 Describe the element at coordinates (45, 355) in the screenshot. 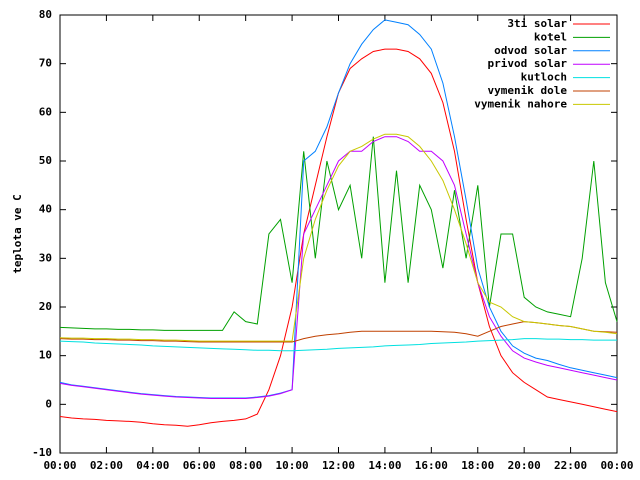

I see `y-tick-label: 10` at that location.